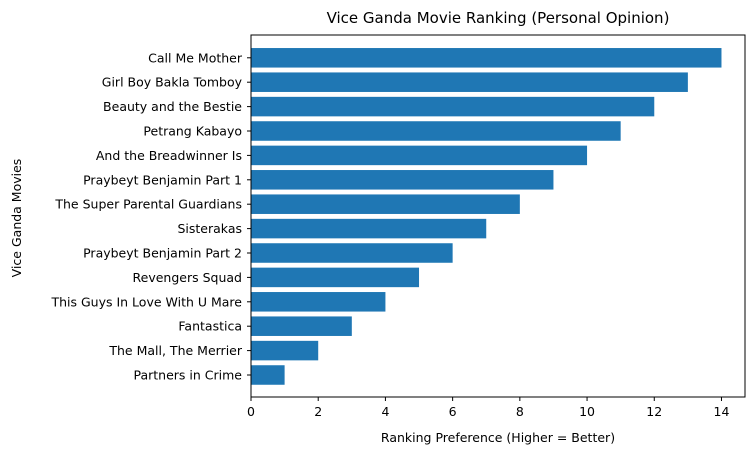  Describe the element at coordinates (16, 218) in the screenshot. I see `y-axis-label: Vice Ganda Movies` at that location.